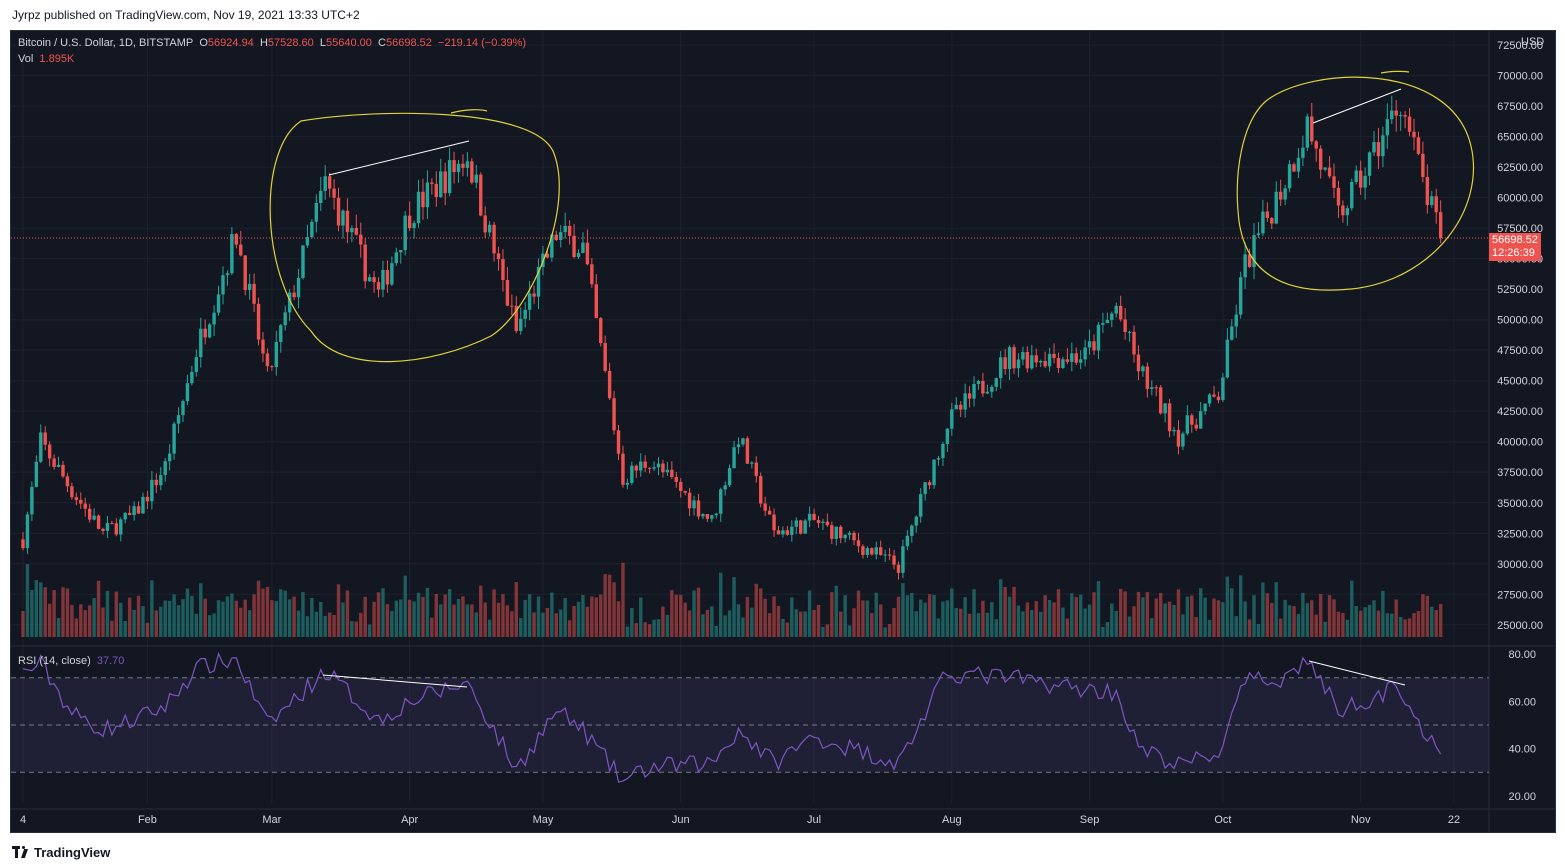 The height and width of the screenshot is (868, 1565). Describe the element at coordinates (110, 661) in the screenshot. I see `rsi-value: 37.70` at that location.